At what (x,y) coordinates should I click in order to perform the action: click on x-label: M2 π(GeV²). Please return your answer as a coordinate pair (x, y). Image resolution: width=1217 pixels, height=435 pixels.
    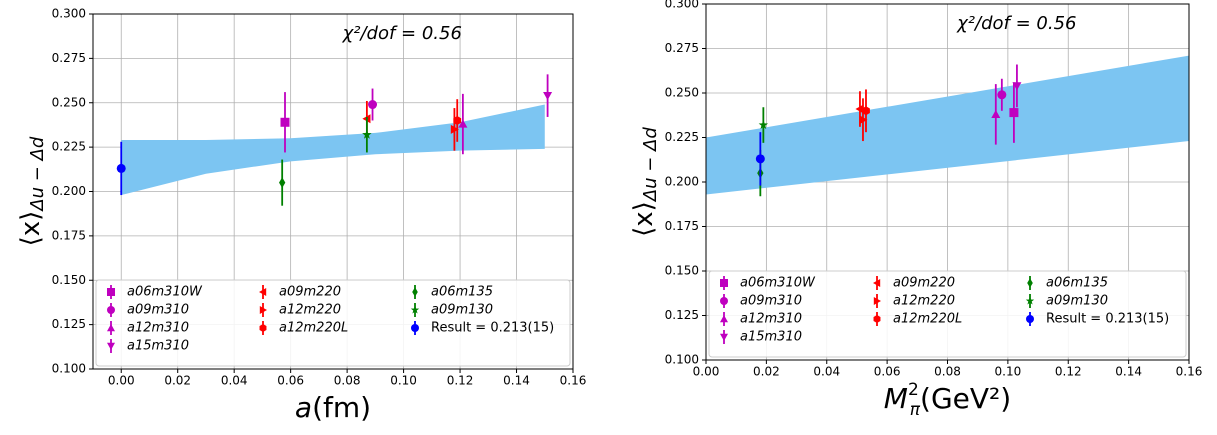
    Looking at the image, I should click on (947, 400).